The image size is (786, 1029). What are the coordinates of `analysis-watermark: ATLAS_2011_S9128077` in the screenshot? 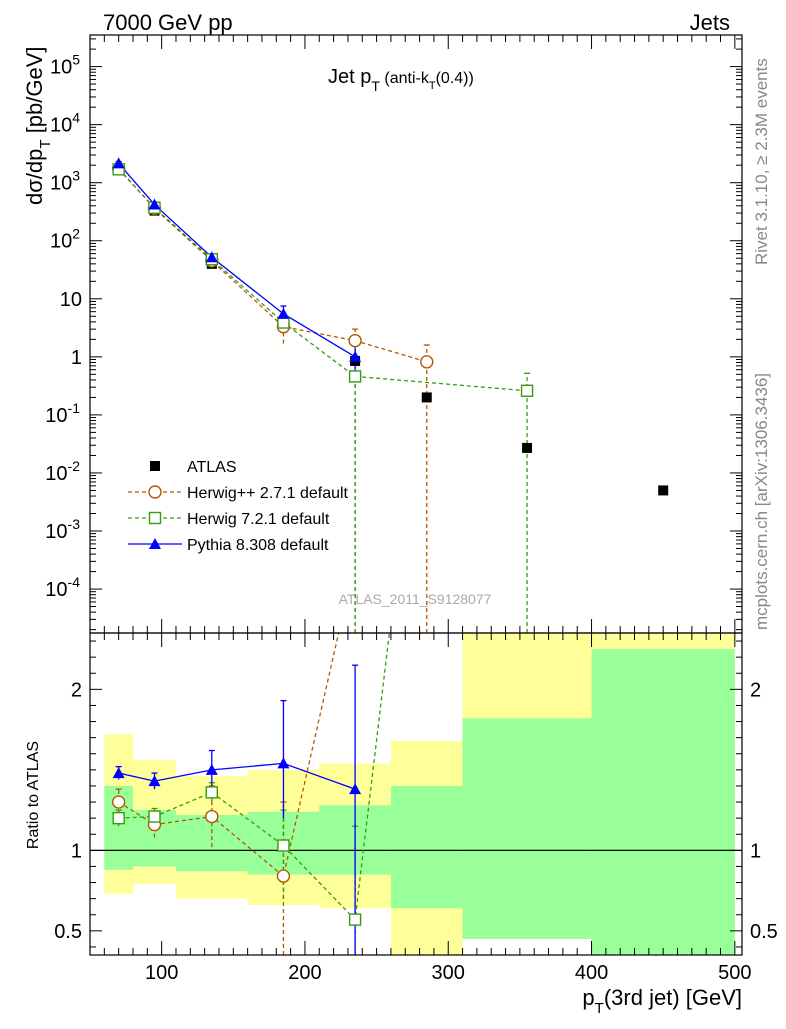 It's located at (415, 599).